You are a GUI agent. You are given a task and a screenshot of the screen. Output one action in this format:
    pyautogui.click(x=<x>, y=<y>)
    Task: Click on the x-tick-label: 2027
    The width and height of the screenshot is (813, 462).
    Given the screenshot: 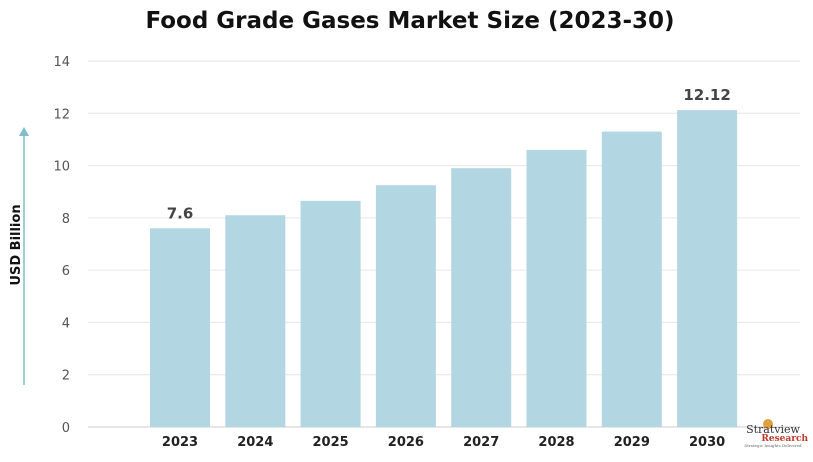 What is the action you would take?
    pyautogui.click(x=481, y=442)
    